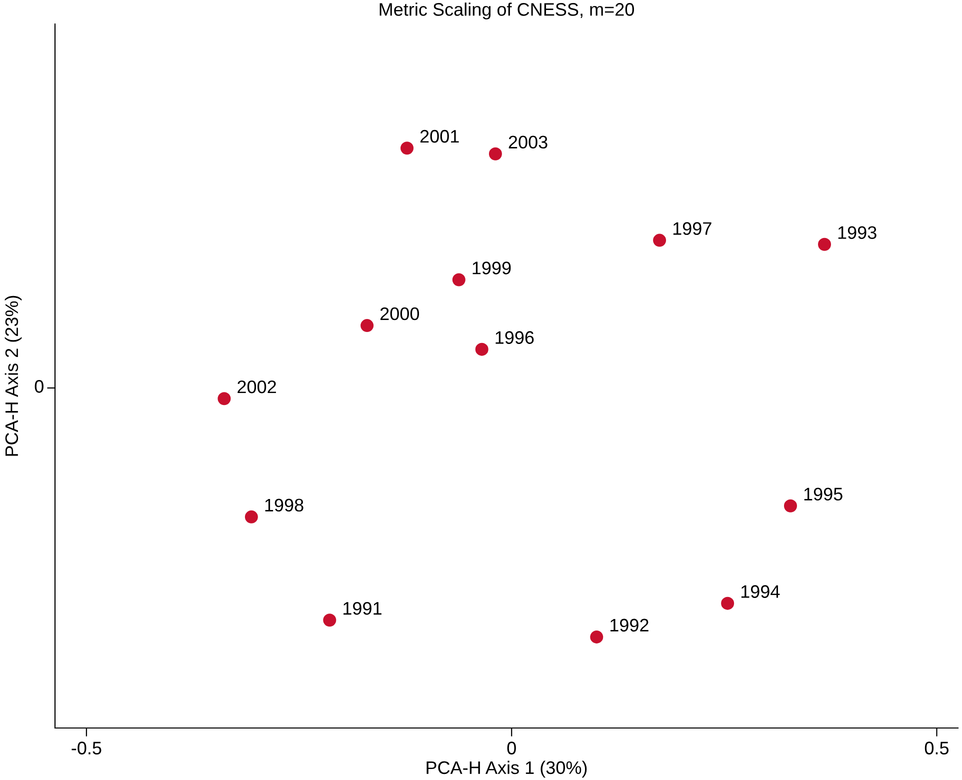 This screenshot has width=962, height=780. Describe the element at coordinates (507, 11) in the screenshot. I see `chart-title: Metric Scaling of CNESS, m=20` at that location.